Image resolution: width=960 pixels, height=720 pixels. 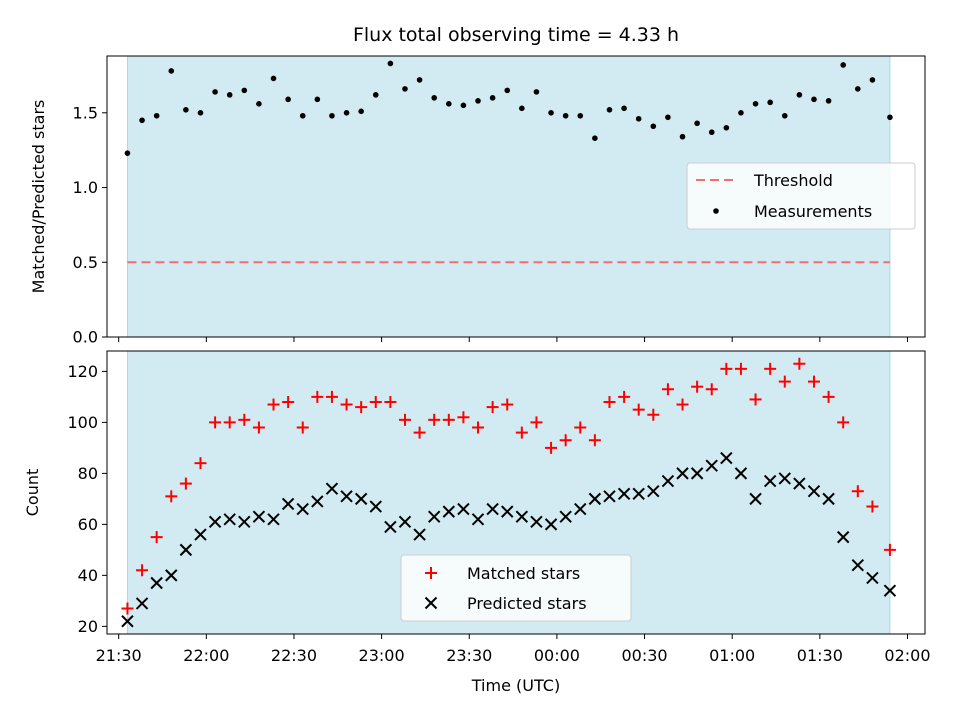 I want to click on count-legend: Matched stars Predicted stars, so click(x=516, y=588).